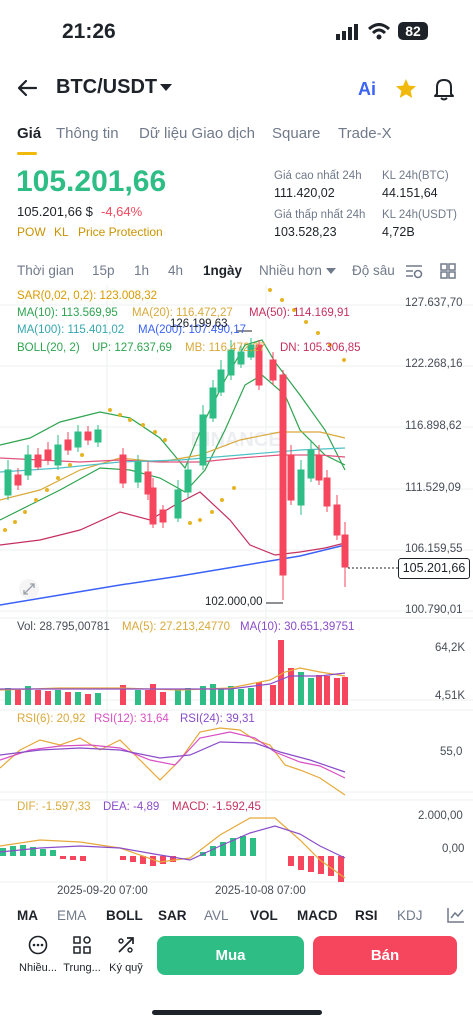 The image size is (473, 1024). I want to click on indicator-macd: MACD, so click(317, 915).